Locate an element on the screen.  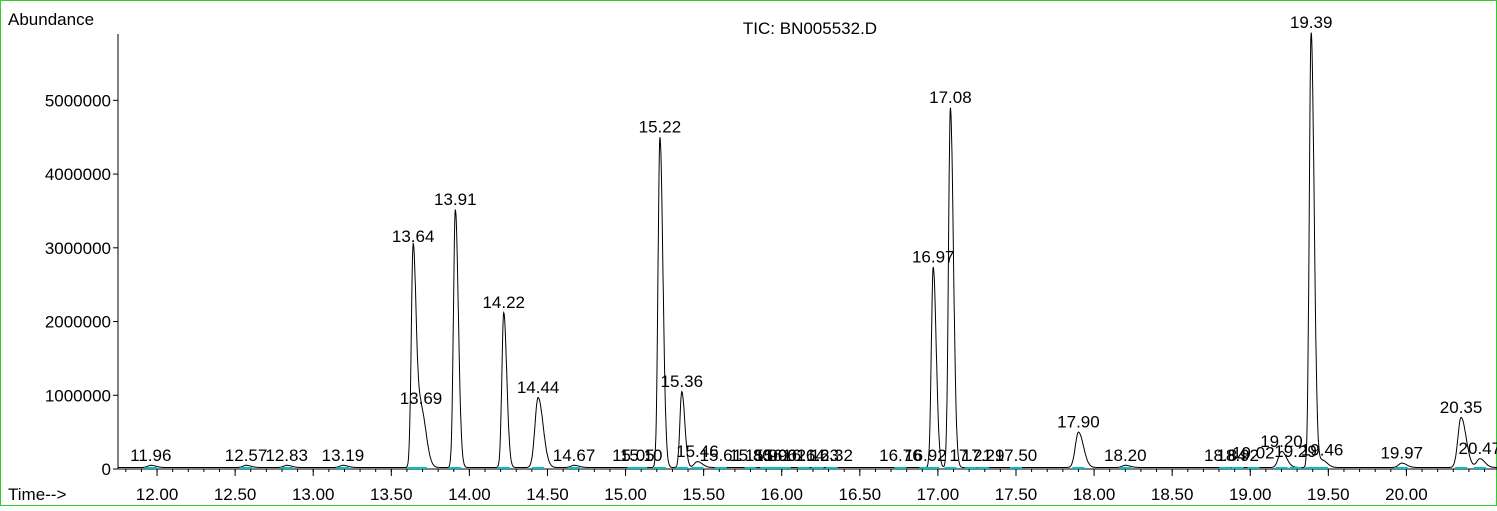
peak-label: 15.61 is located at coordinates (721, 455).